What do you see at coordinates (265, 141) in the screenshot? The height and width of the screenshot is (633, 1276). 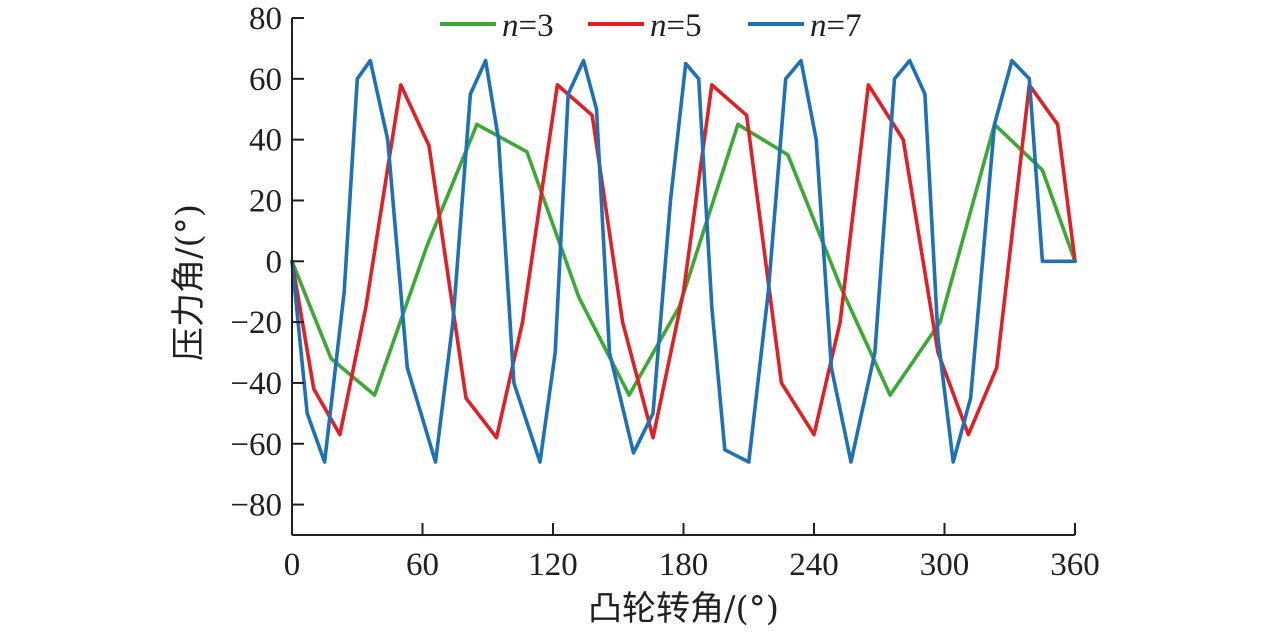 I see `y-tick-label: 40` at bounding box center [265, 141].